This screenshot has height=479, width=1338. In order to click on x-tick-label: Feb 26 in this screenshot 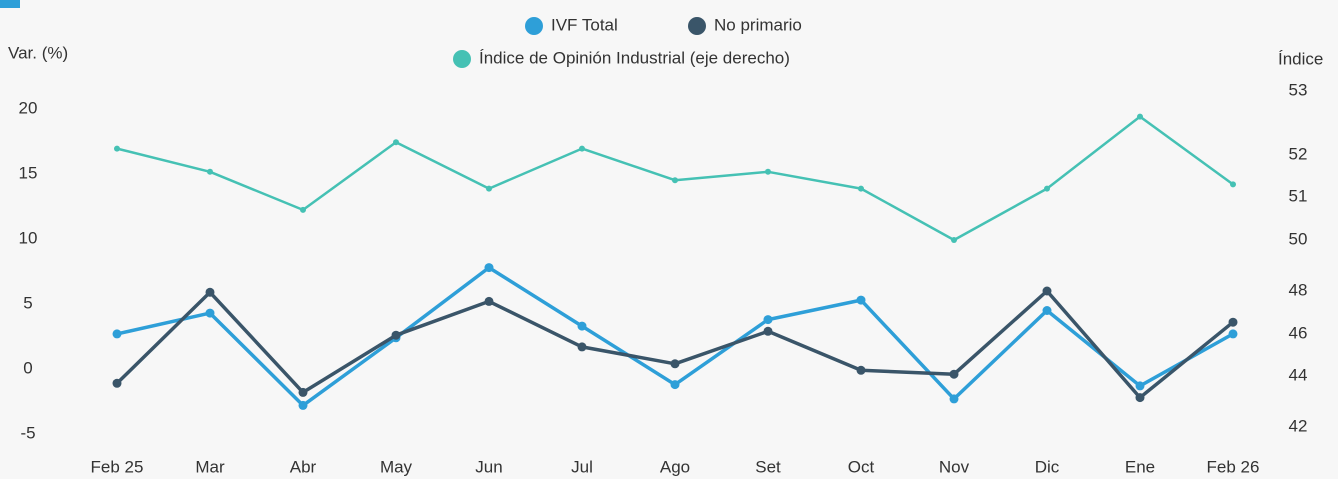, I will do `click(1233, 466)`.